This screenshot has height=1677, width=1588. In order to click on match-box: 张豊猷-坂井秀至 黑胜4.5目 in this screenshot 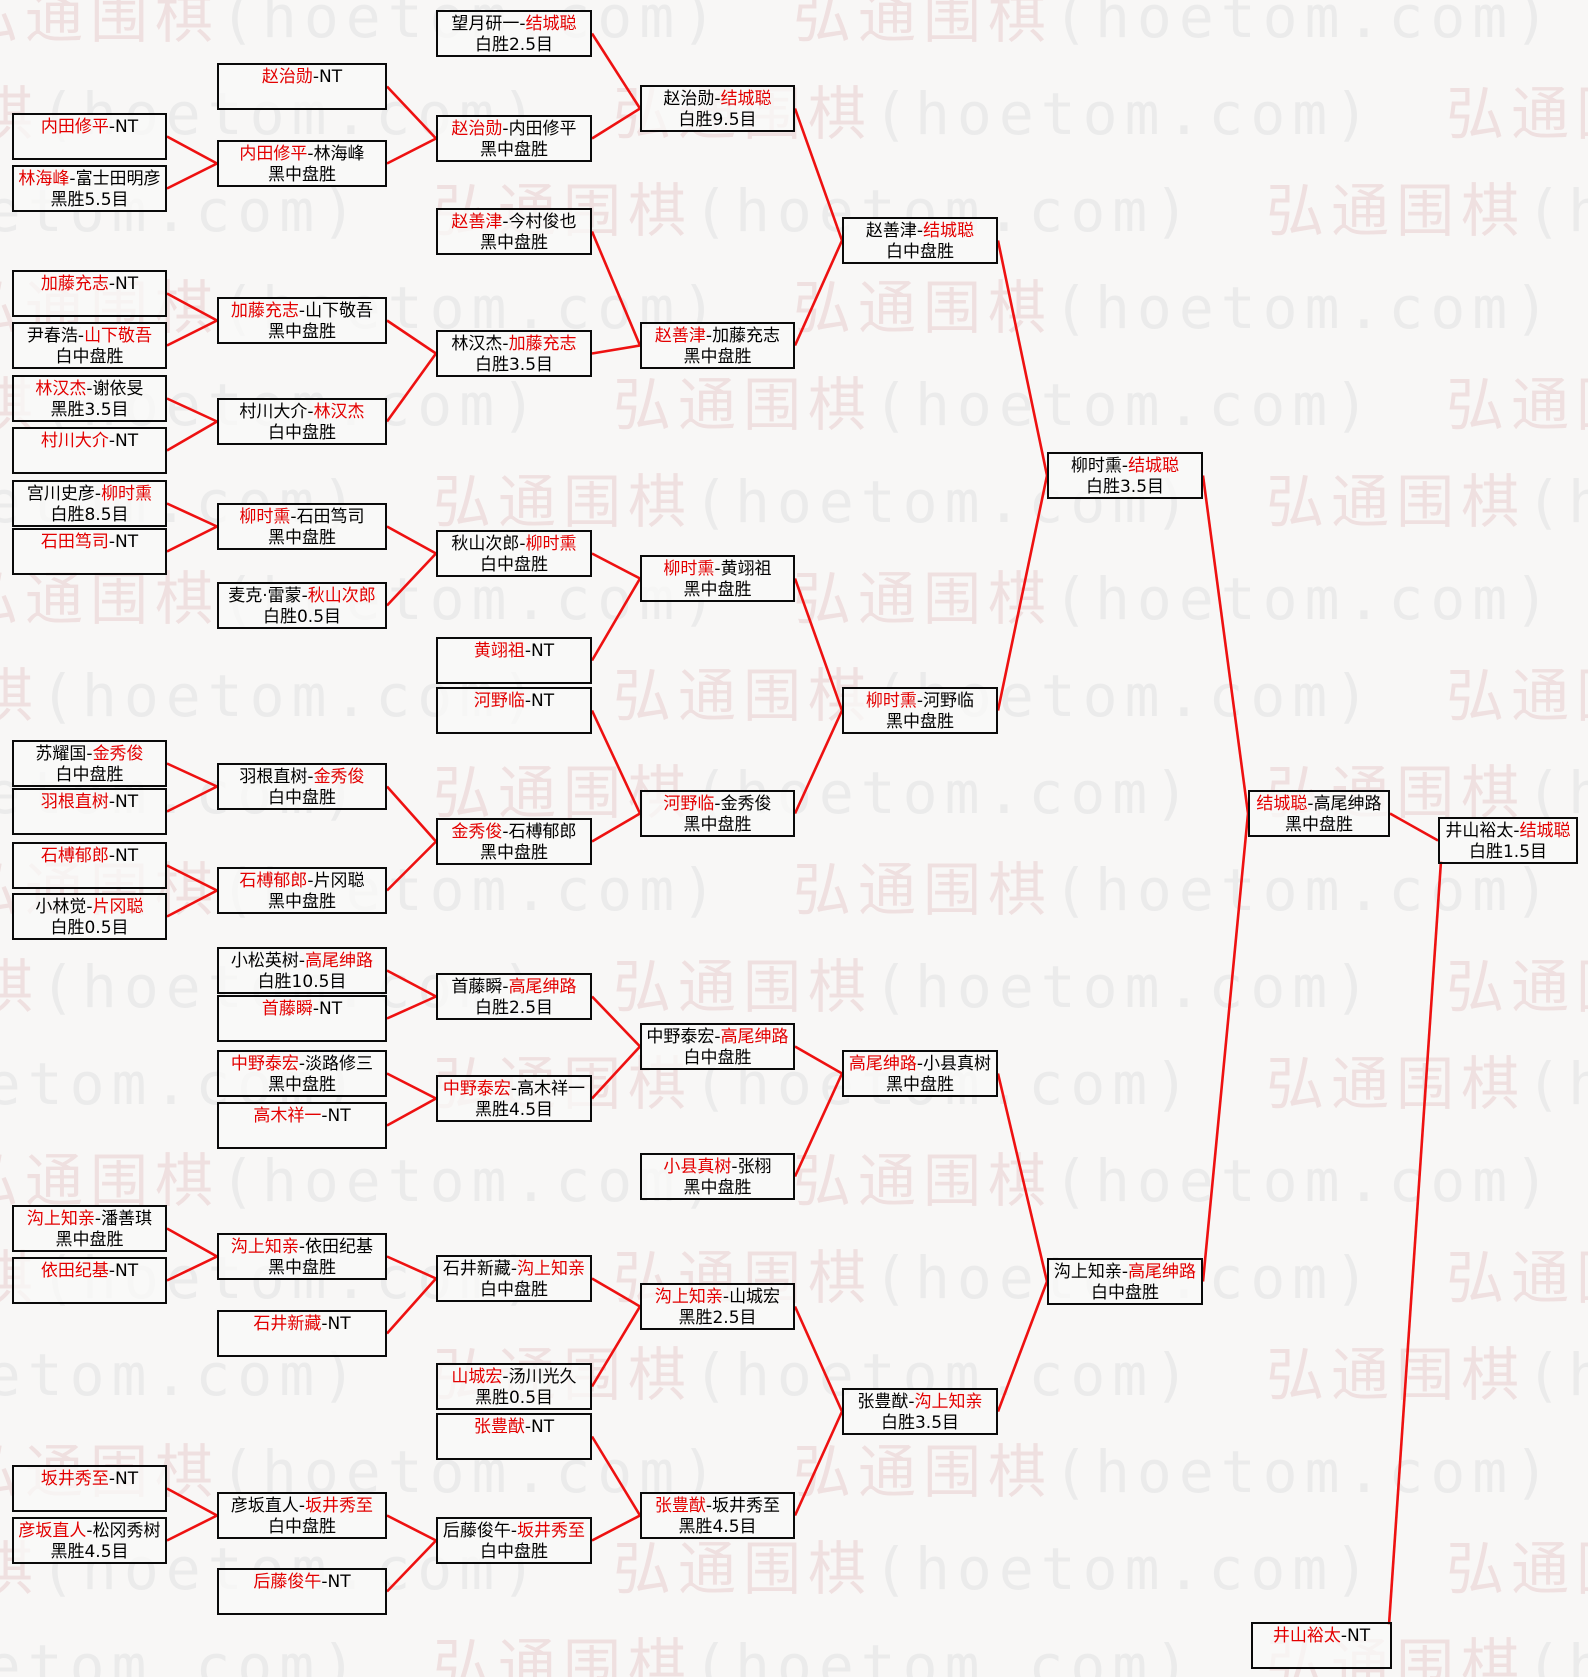, I will do `click(717, 1515)`.